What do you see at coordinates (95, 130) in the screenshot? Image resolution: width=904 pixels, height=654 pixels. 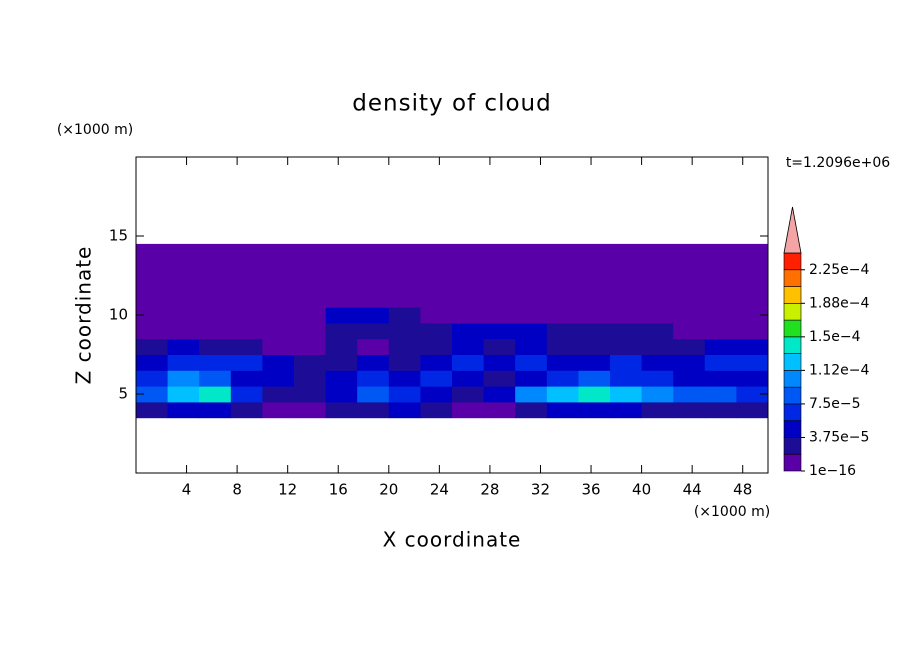 I see `y-unit: (×1000 m)` at bounding box center [95, 130].